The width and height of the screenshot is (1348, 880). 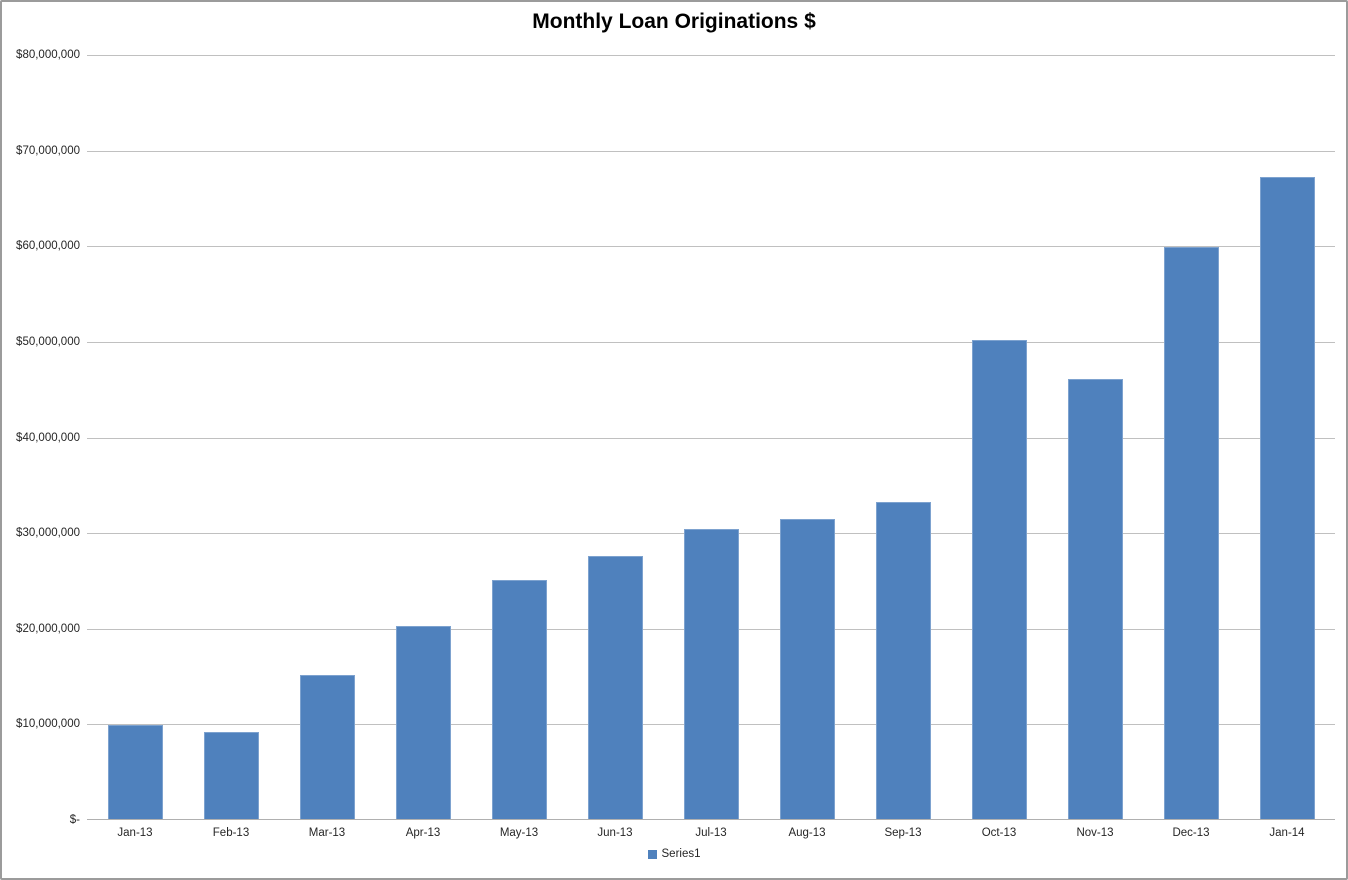 What do you see at coordinates (674, 21) in the screenshot?
I see `chart-title: Monthly Loan Originations $` at bounding box center [674, 21].